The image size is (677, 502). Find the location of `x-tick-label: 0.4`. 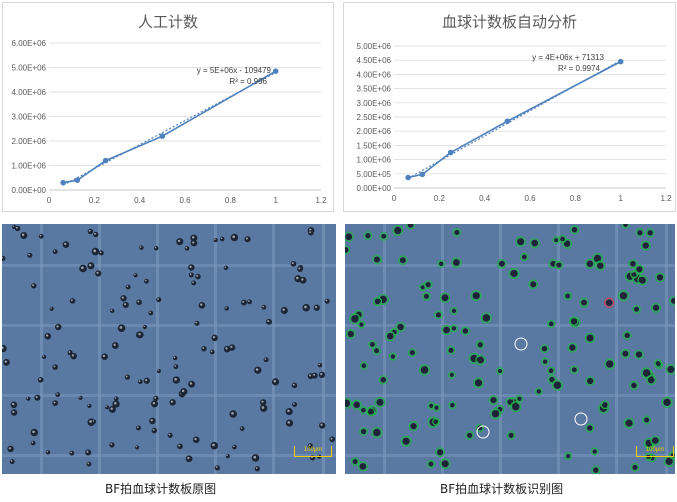

x-tick-label: 0.4 is located at coordinates (140, 200).